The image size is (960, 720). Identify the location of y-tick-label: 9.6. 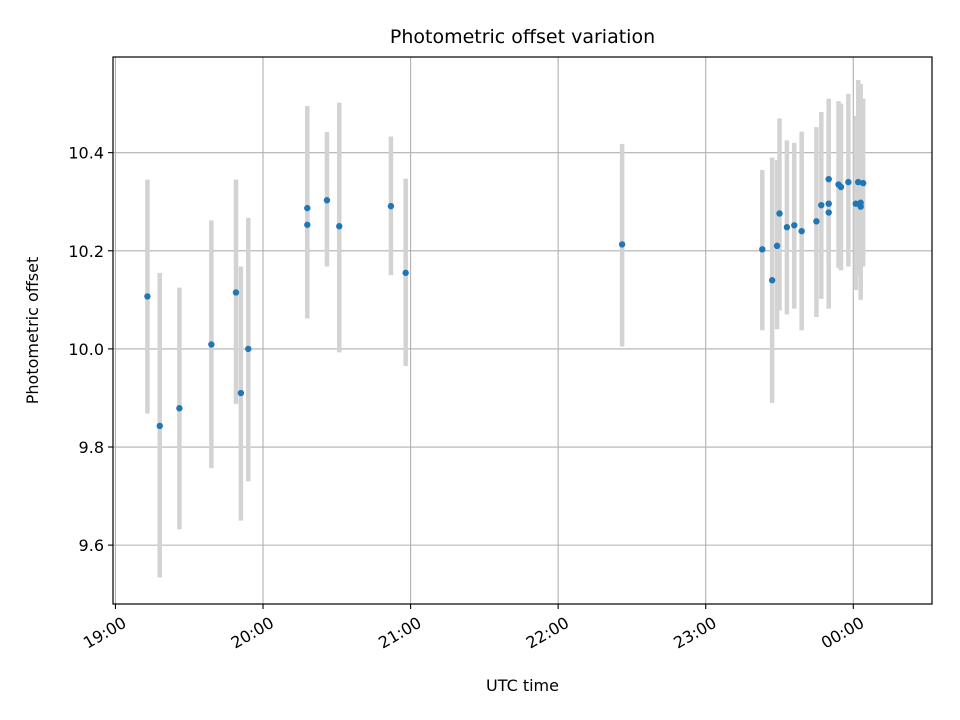
(91, 545).